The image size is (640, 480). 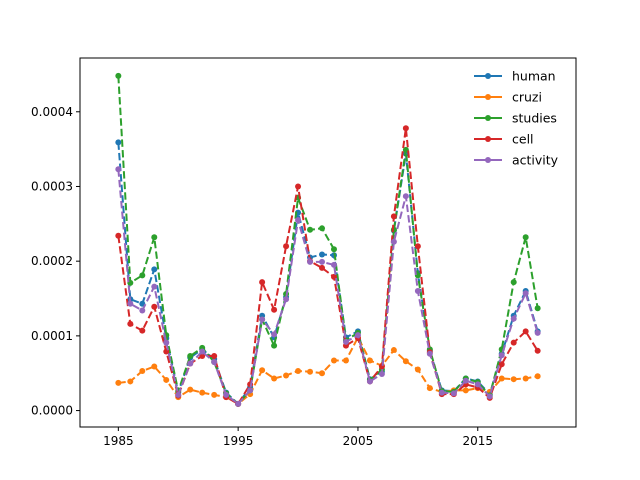 What do you see at coordinates (130, 323) in the screenshot?
I see `data-point-cell-1986` at bounding box center [130, 323].